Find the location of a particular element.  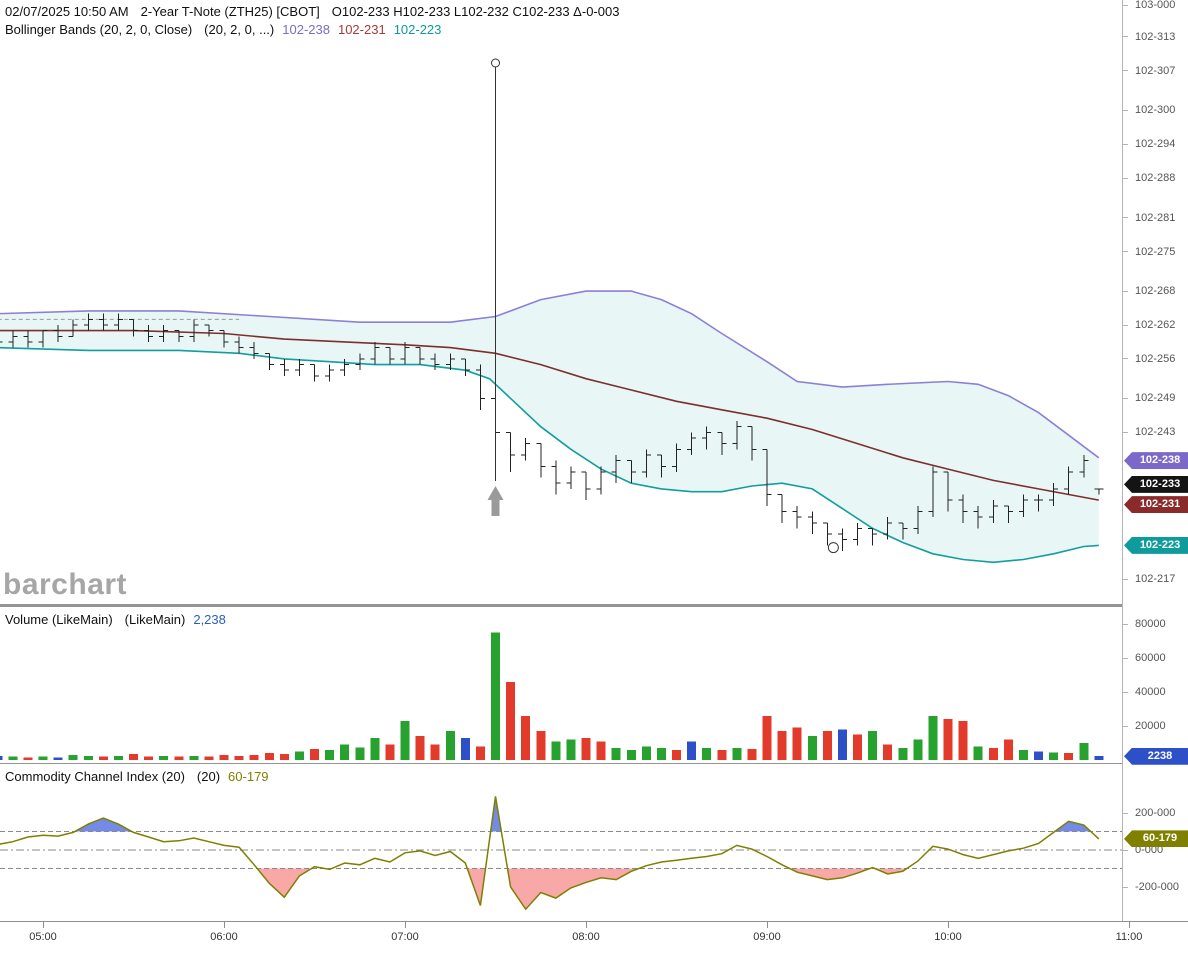

volume-axis-label: 80000 is located at coordinates (1150, 624).